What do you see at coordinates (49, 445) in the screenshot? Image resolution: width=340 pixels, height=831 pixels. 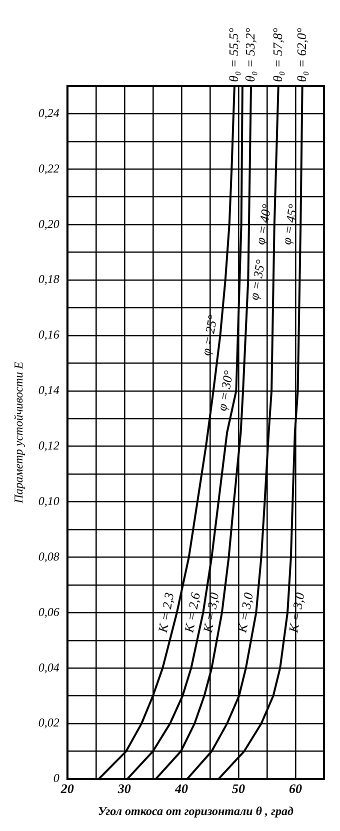 I see `y-tick-label: 0,12` at bounding box center [49, 445].